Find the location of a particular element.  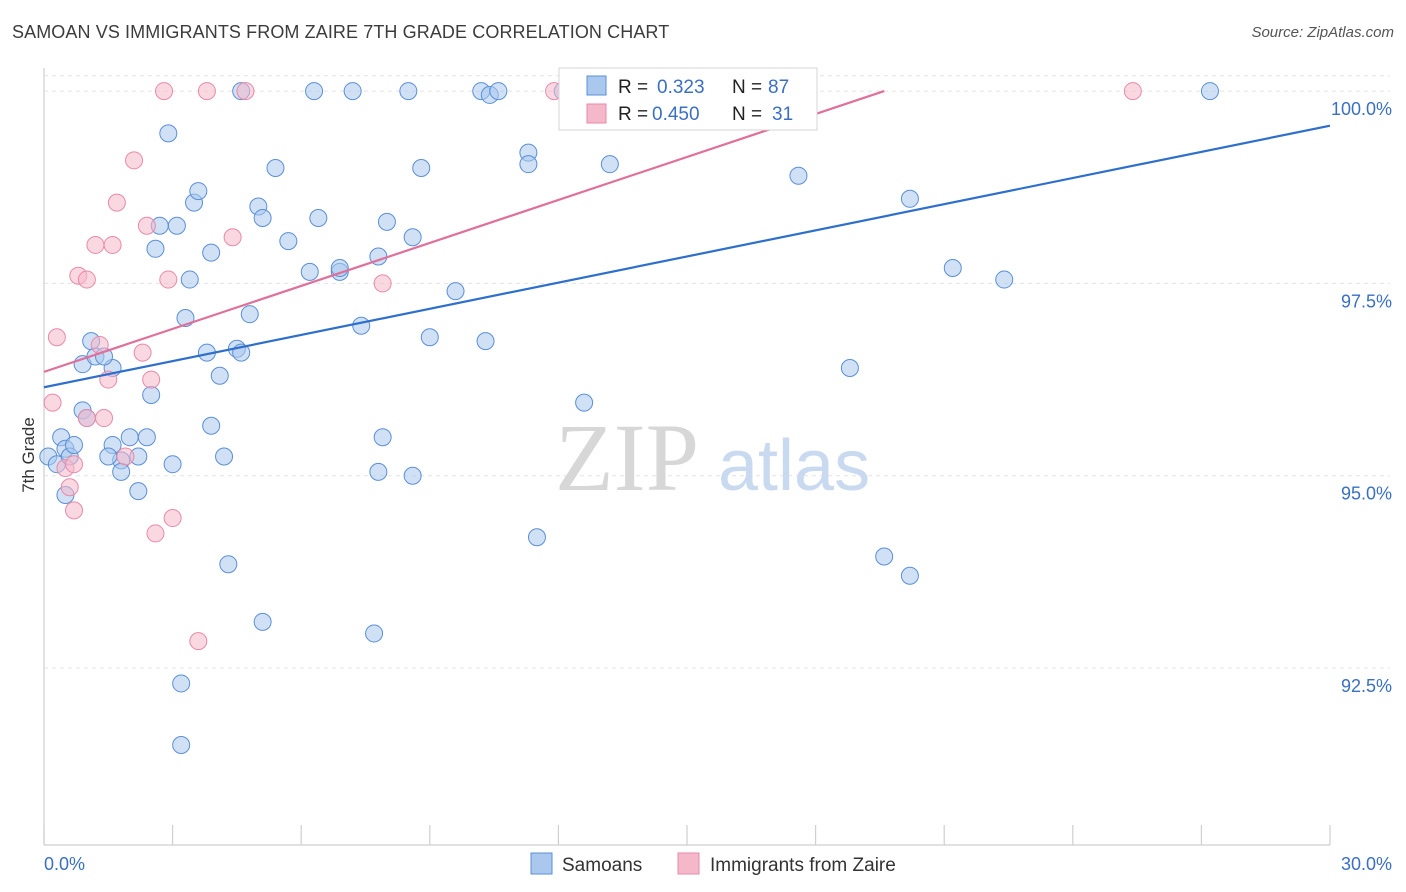

bottom-legend: Samoans Immigrants from Zaire is located at coordinates (713, 864).